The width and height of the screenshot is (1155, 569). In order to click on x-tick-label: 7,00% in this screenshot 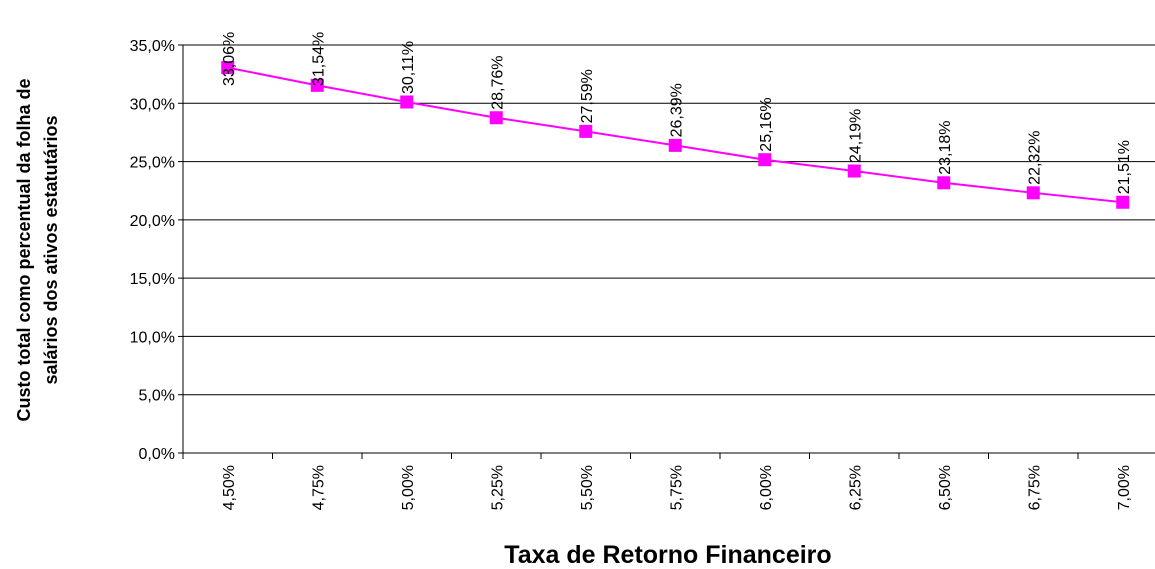, I will do `click(1124, 487)`.